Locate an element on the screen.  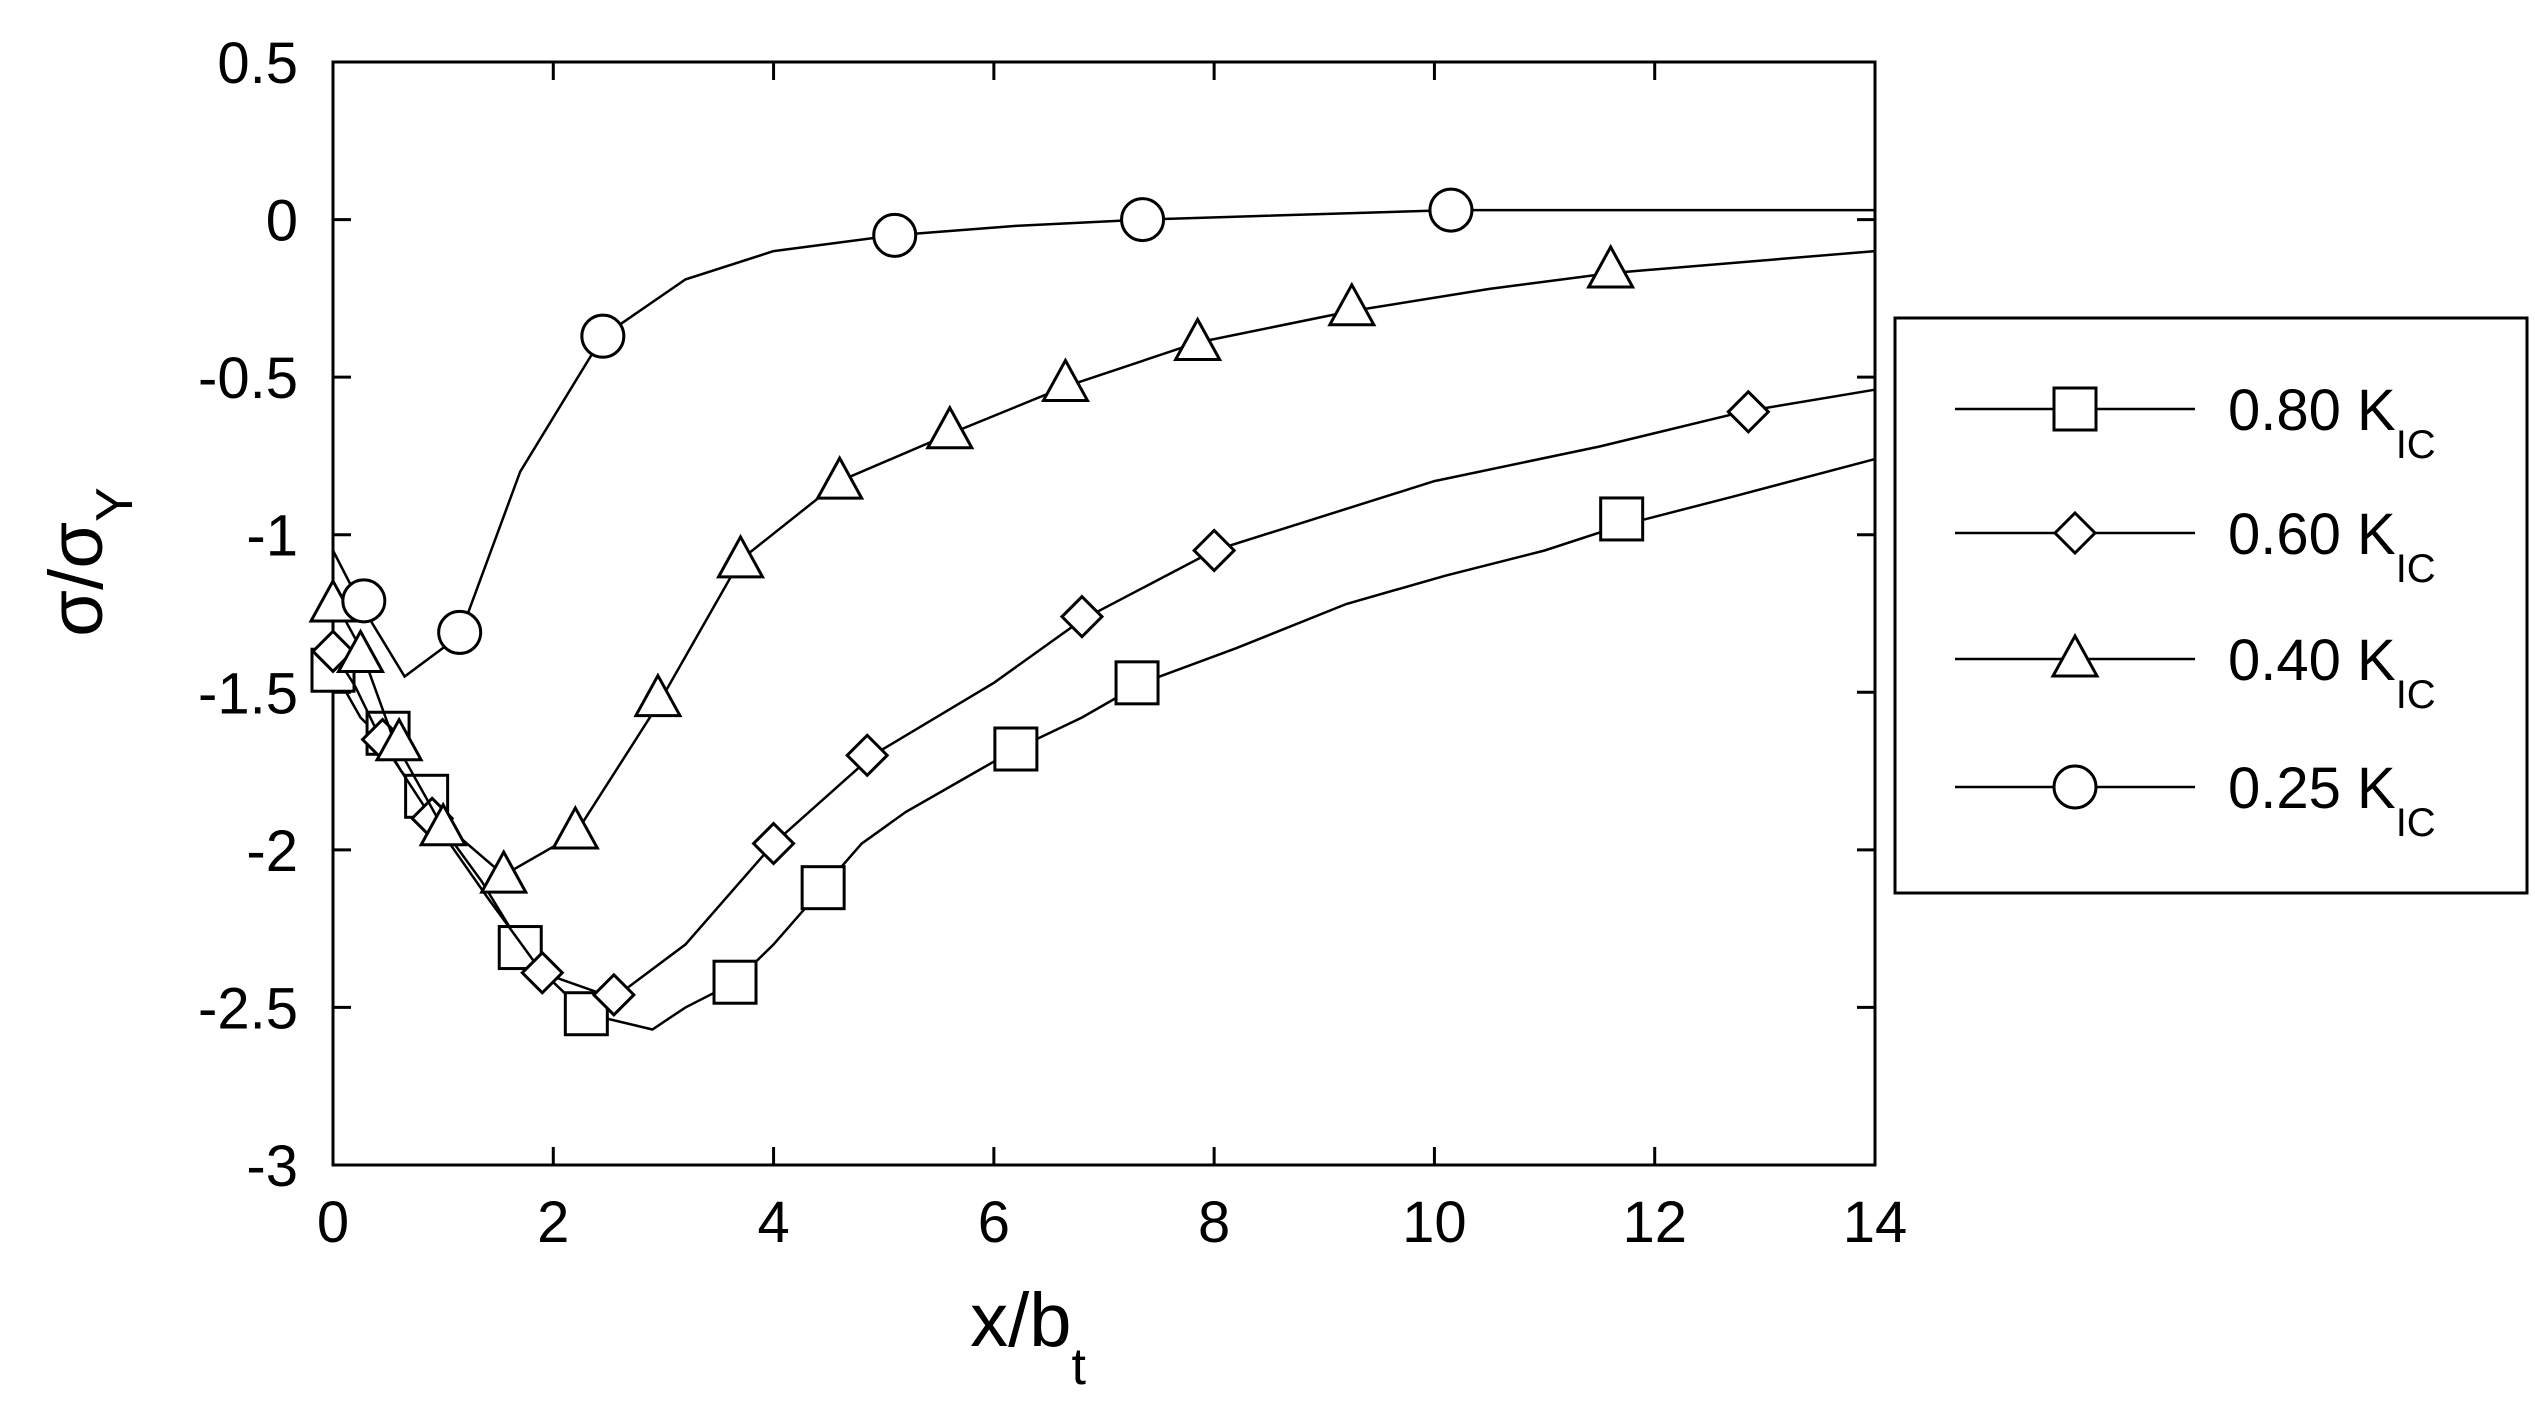
y-tick-label: -2.5 is located at coordinates (248, 1008).